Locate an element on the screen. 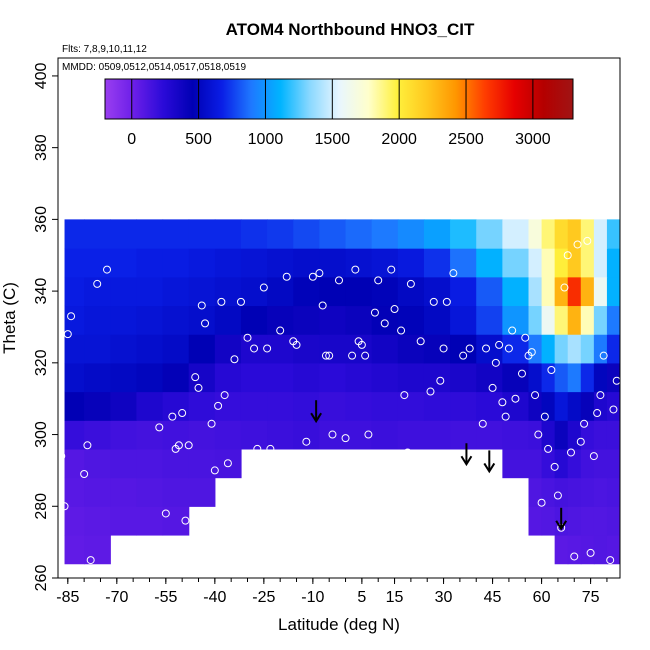 The height and width of the screenshot is (650, 650). chart-title: ATOM4 Northbound HNO3_CIT is located at coordinates (350, 29).